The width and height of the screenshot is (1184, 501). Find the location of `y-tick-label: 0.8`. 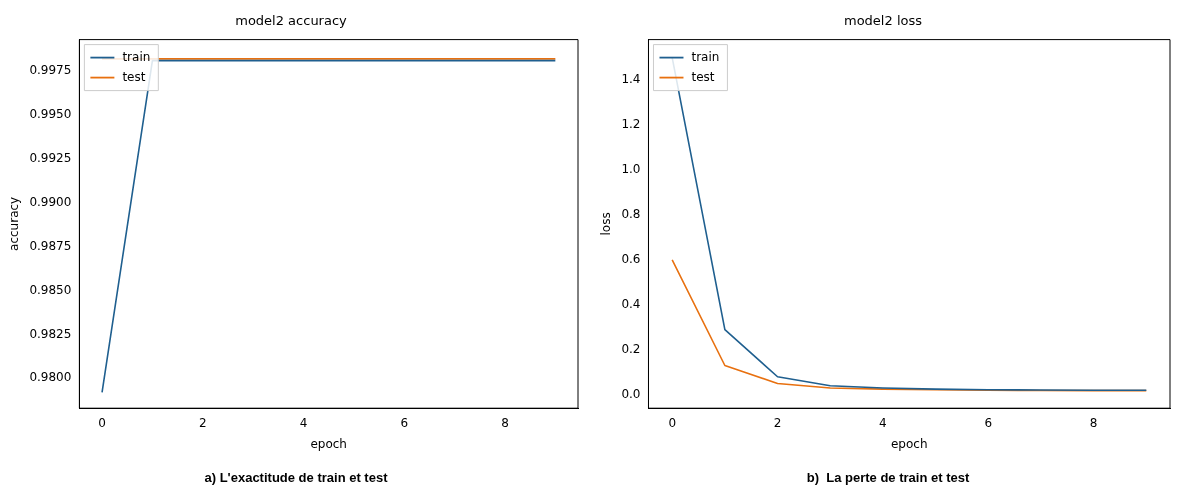

y-tick-label: 0.8 is located at coordinates (631, 214).